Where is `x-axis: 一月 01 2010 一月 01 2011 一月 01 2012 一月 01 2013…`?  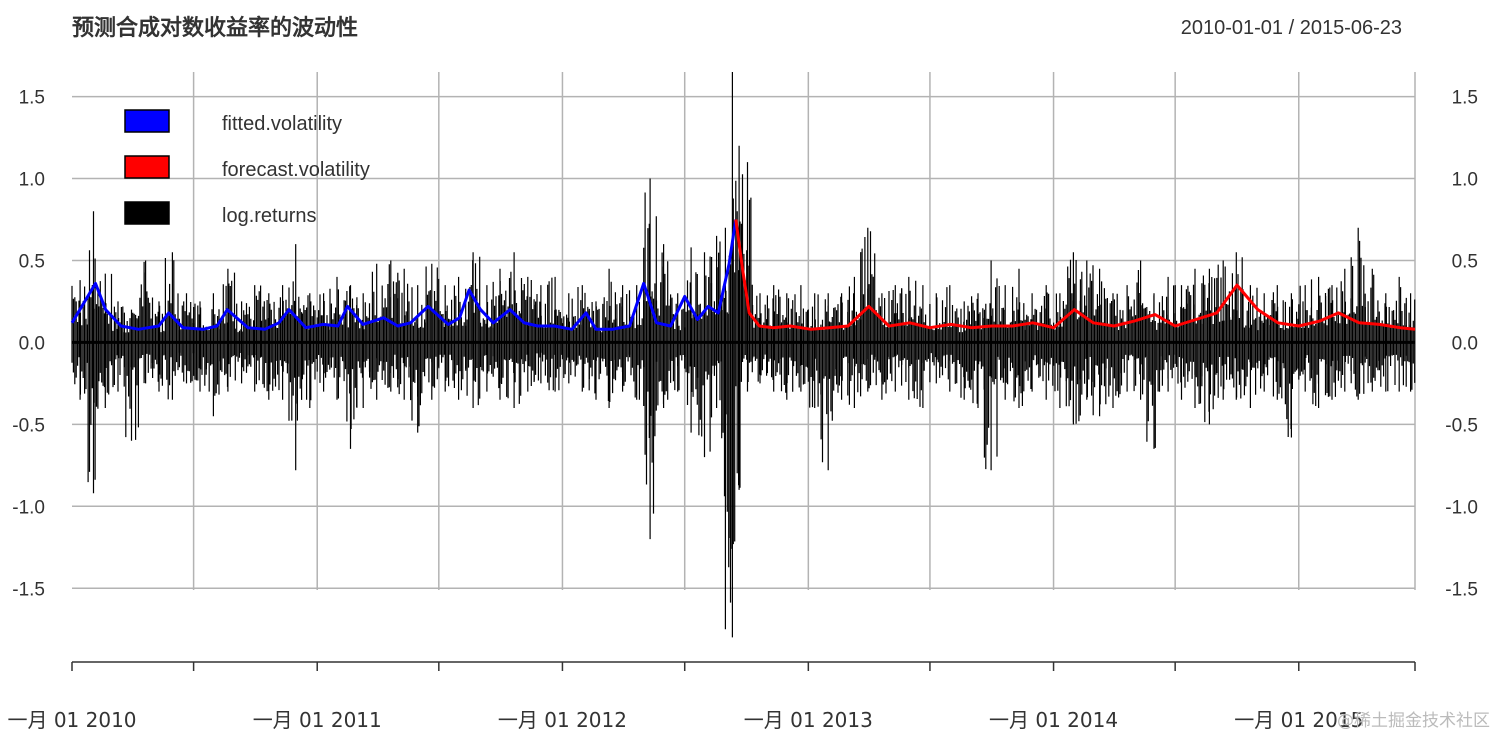 x-axis: 一月 01 2010 一月 01 2011 一月 01 2012 一月 01 2013… is located at coordinates (711, 696).